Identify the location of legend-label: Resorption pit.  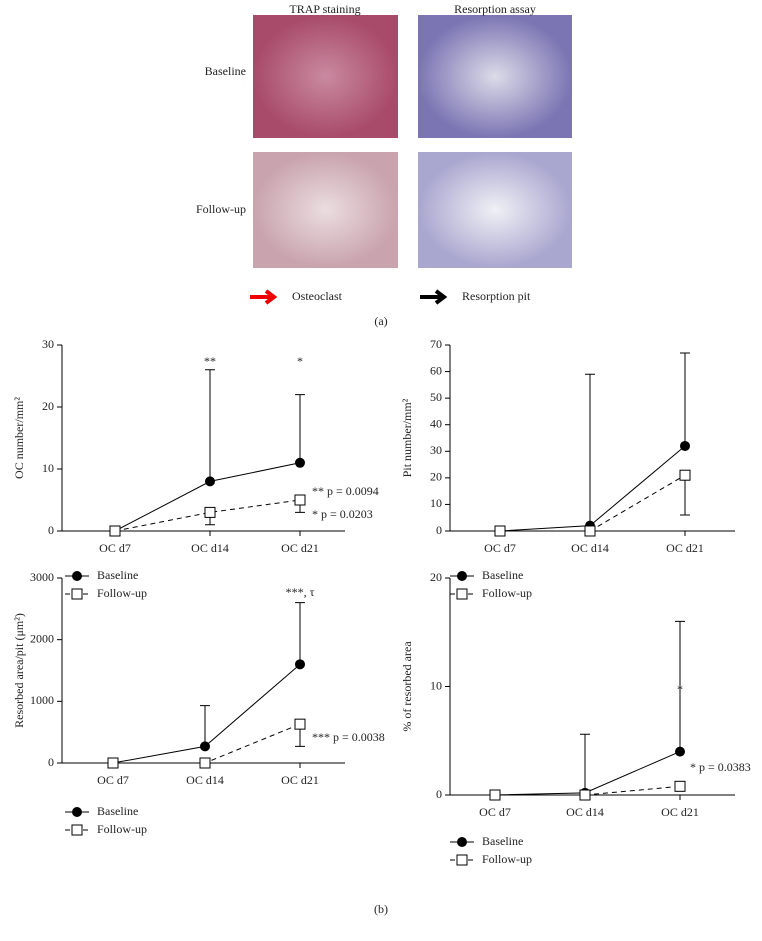
(496, 296).